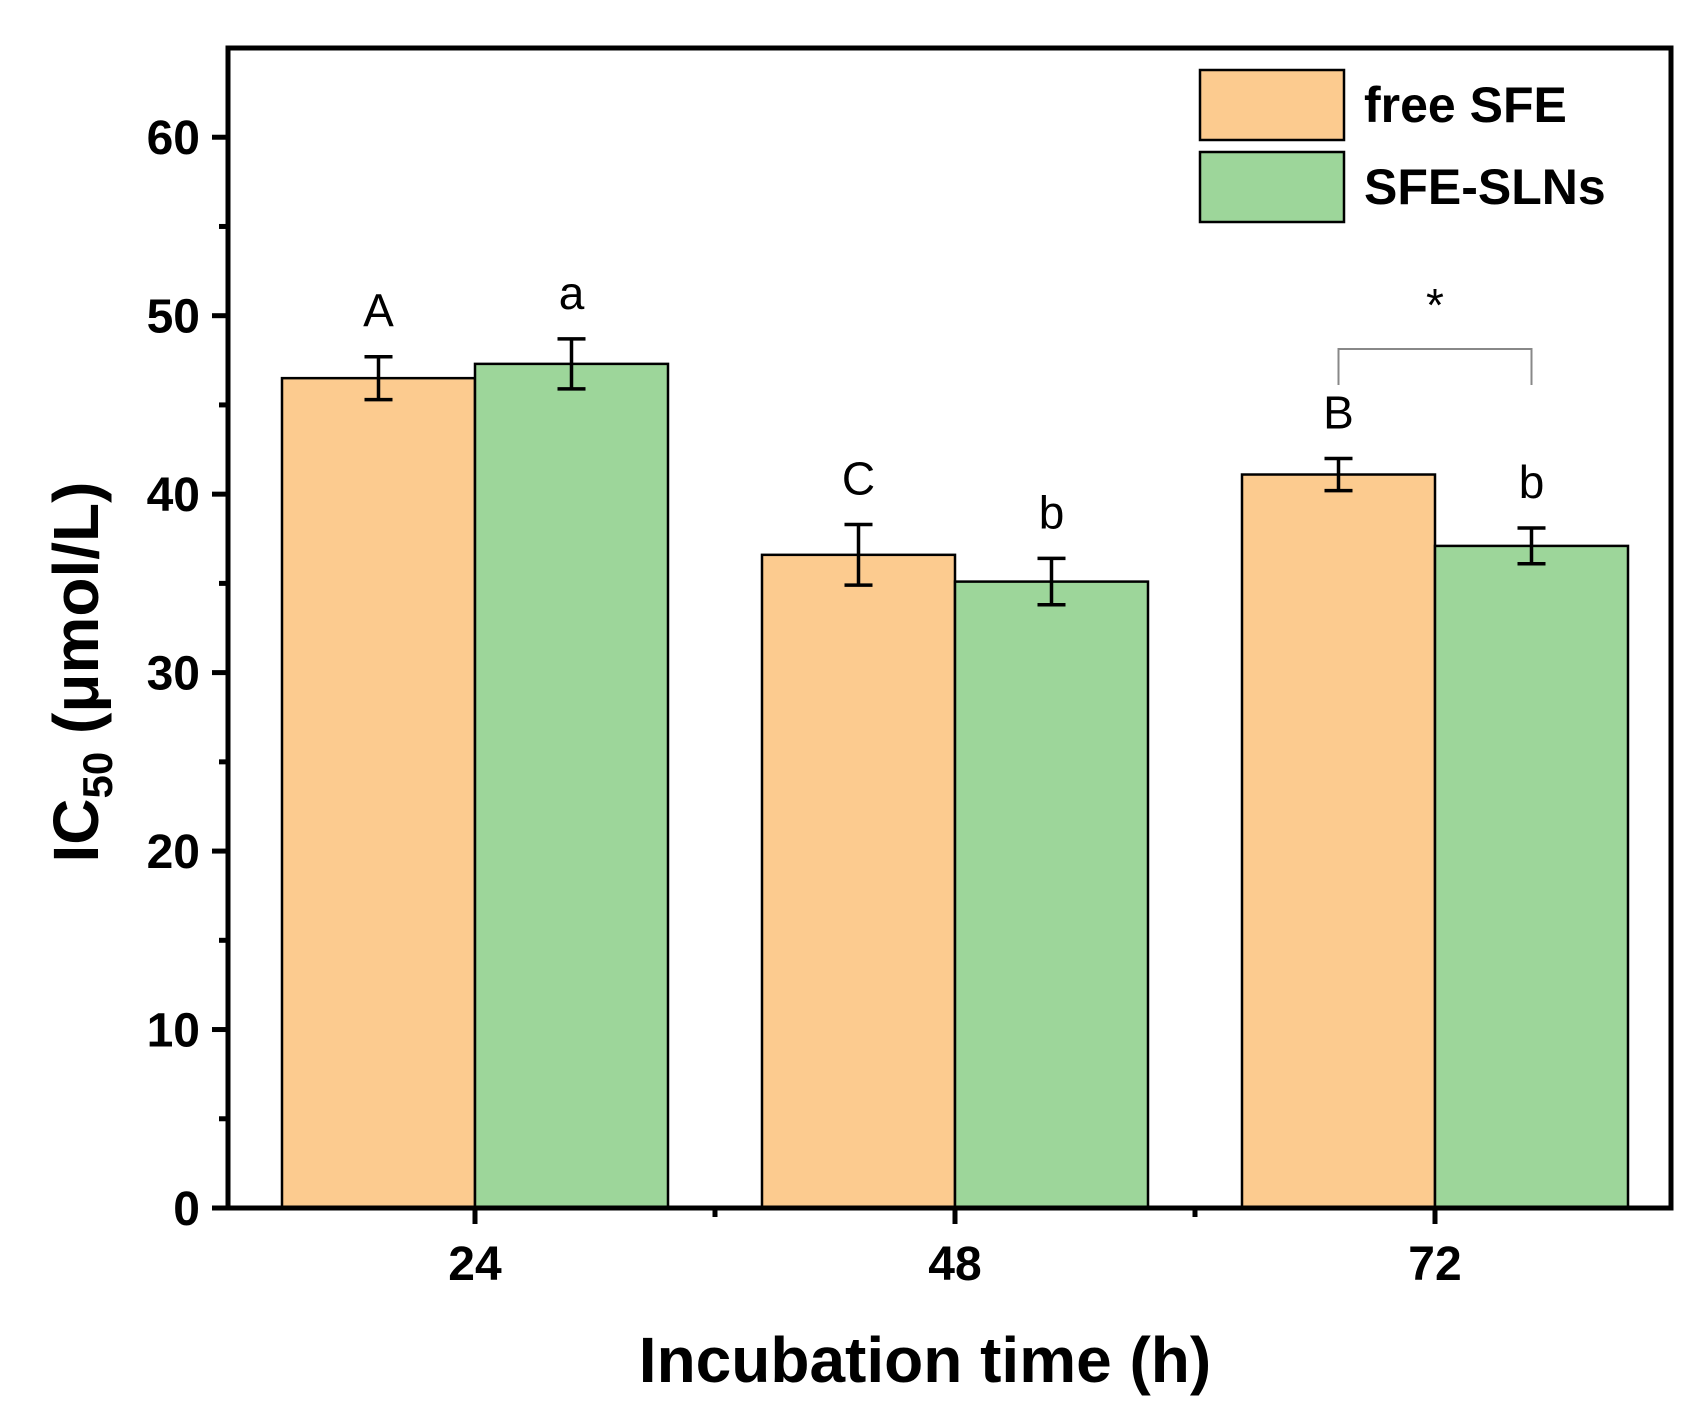  I want to click on y-tick-label: 10, so click(173, 1031).